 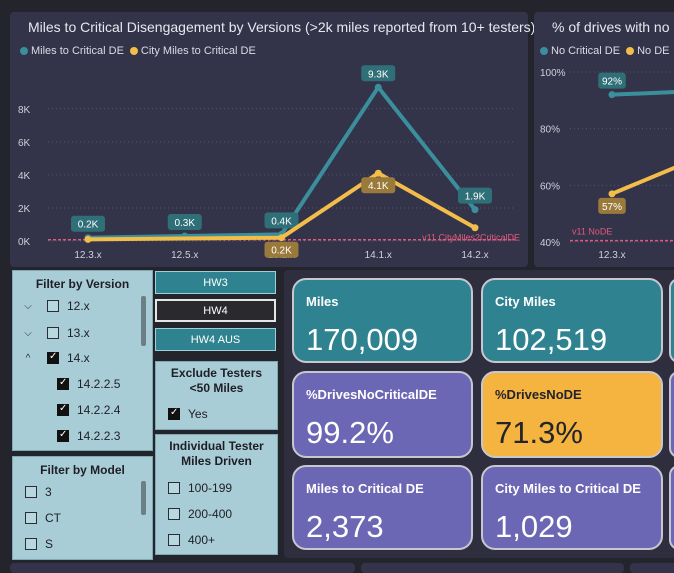 I want to click on chart-legend: No Critical DE No DE, so click(x=607, y=51).